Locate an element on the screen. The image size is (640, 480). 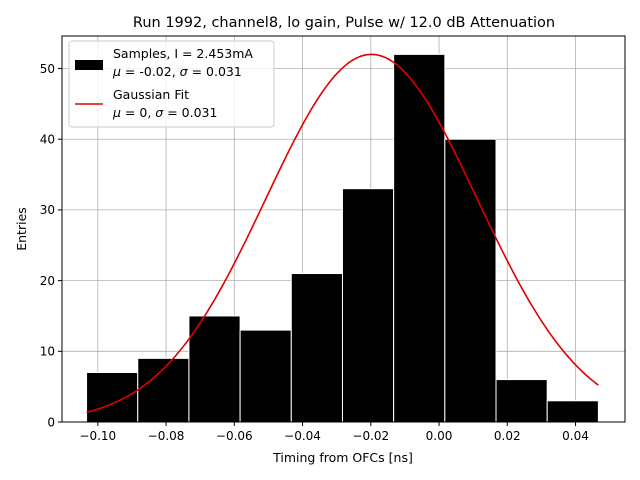
legend-fit-line1: Gaussian Fit is located at coordinates (151, 94).